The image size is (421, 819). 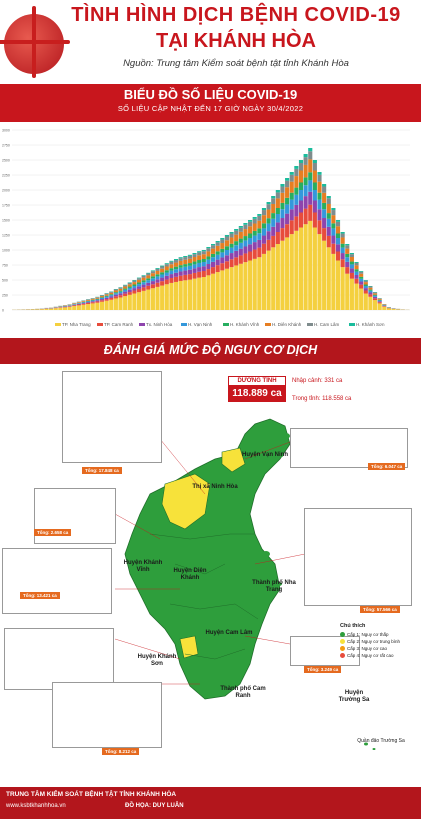 What do you see at coordinates (137, 526) in the screenshot?
I see `leader-line` at bounding box center [137, 526].